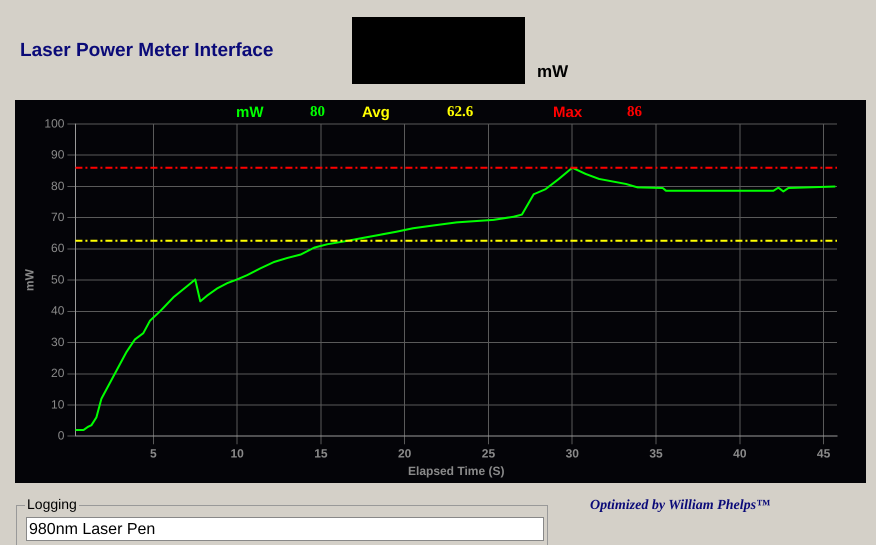 This screenshot has height=545, width=876. What do you see at coordinates (58, 279) in the screenshot?
I see `y-tick-label: 50` at bounding box center [58, 279].